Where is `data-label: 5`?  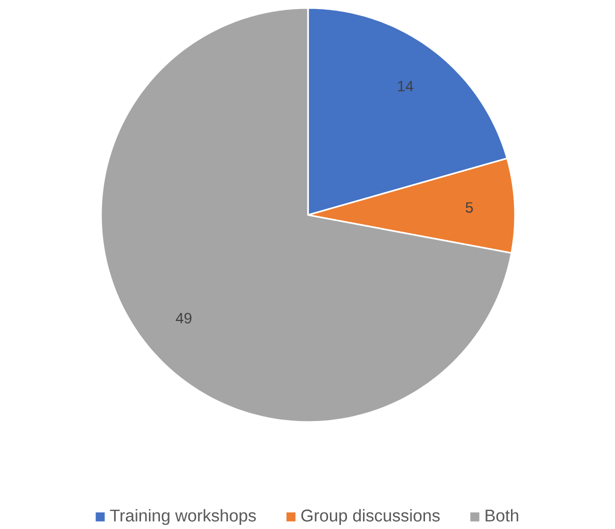 data-label: 5 is located at coordinates (469, 207).